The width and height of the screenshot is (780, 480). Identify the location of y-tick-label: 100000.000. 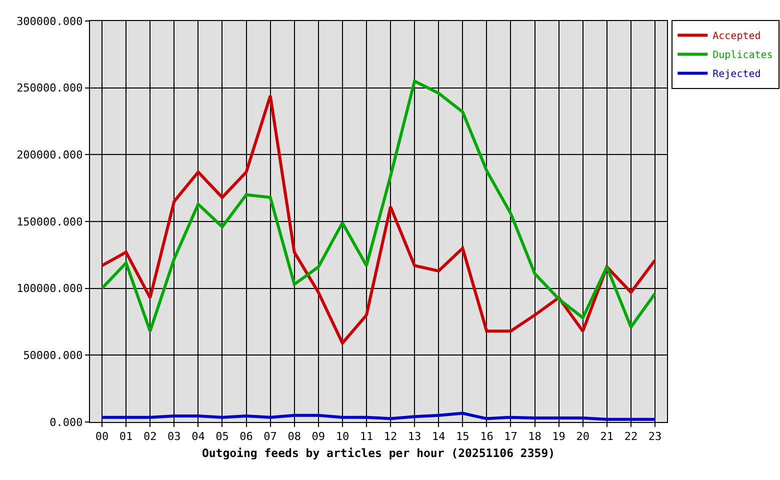
(49, 289).